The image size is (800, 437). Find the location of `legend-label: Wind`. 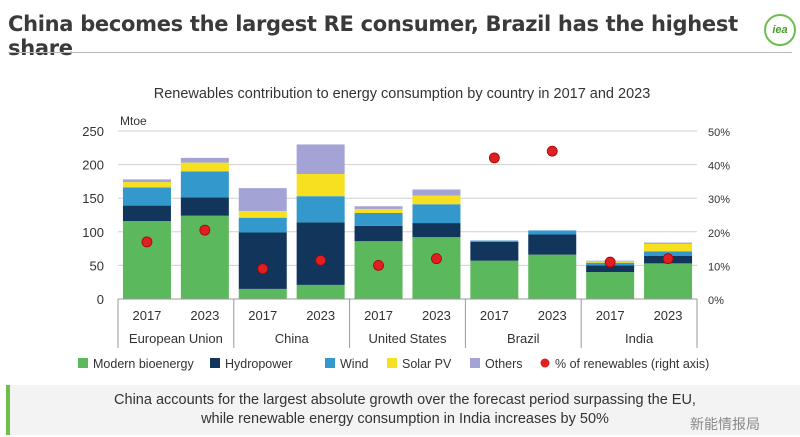

legend-label: Wind is located at coordinates (354, 364).